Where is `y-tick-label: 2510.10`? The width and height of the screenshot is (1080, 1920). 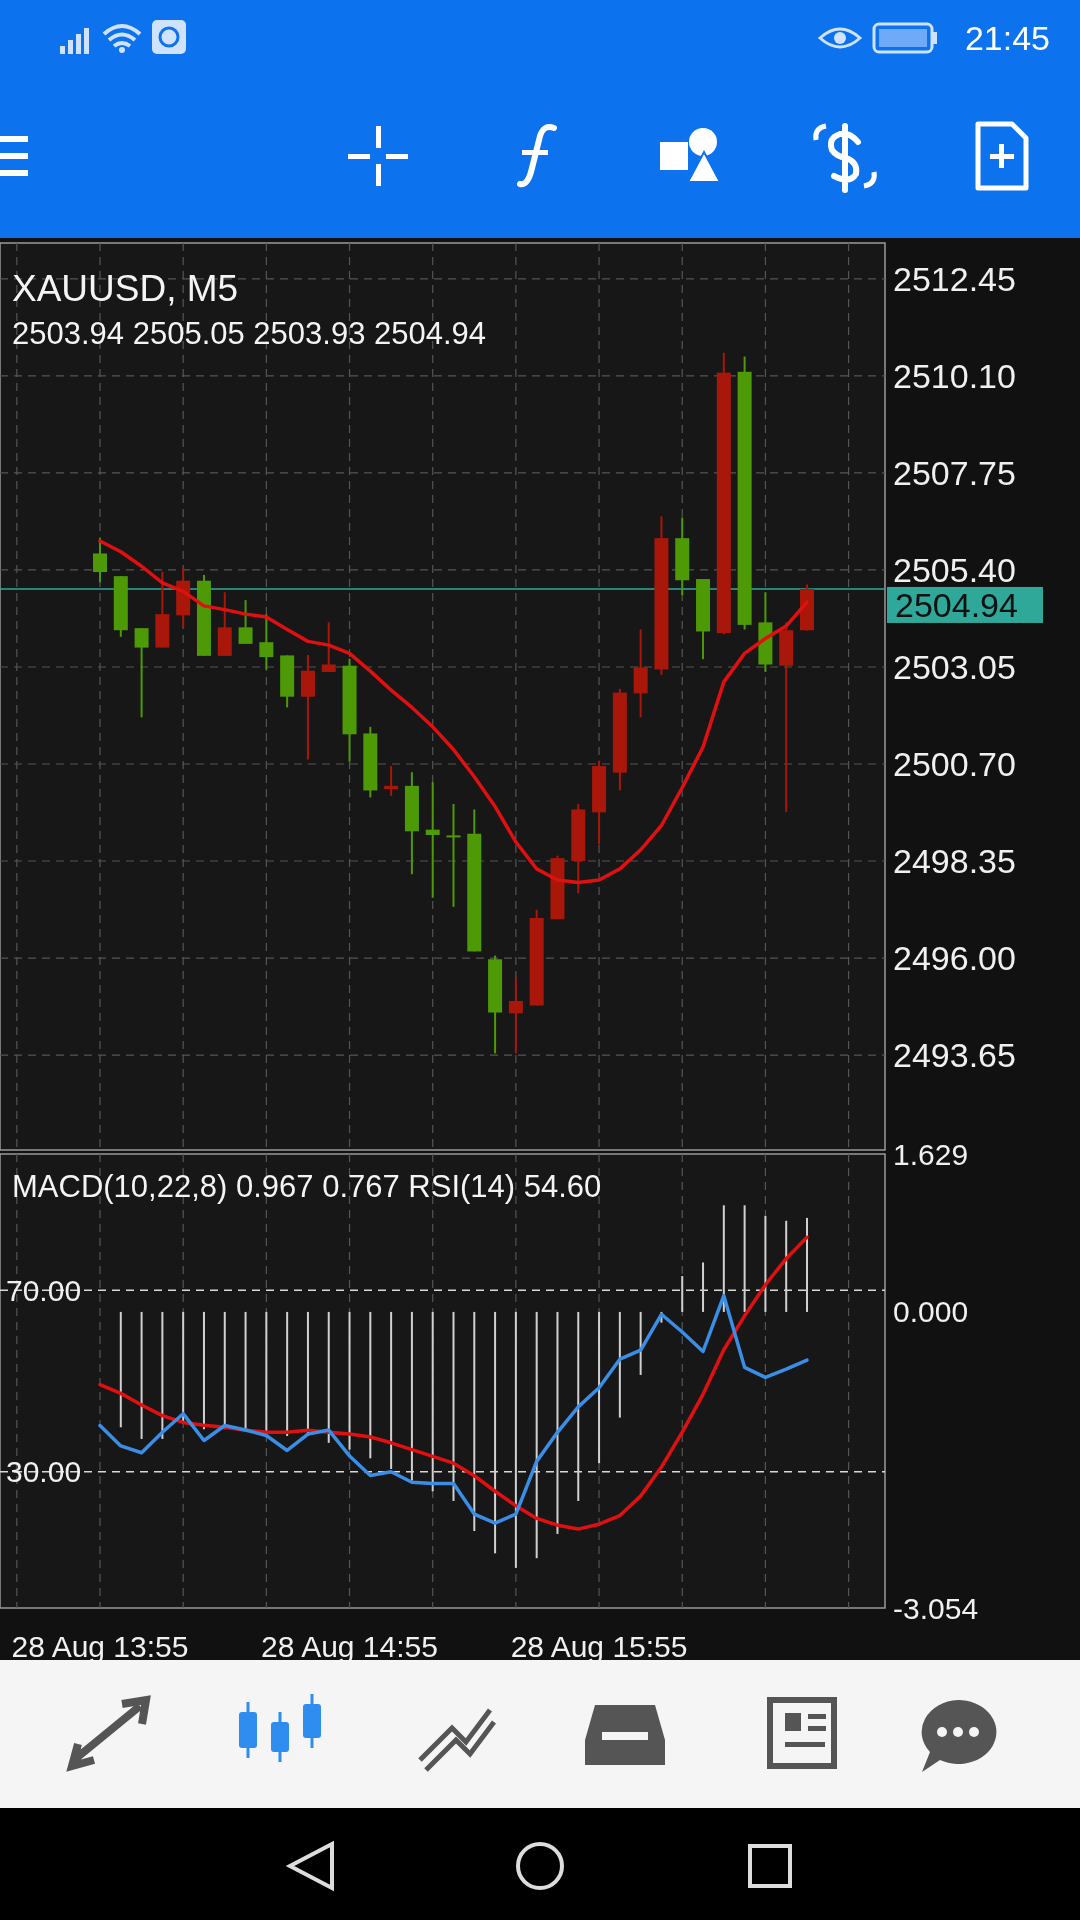 y-tick-label: 2510.10 is located at coordinates (954, 375).